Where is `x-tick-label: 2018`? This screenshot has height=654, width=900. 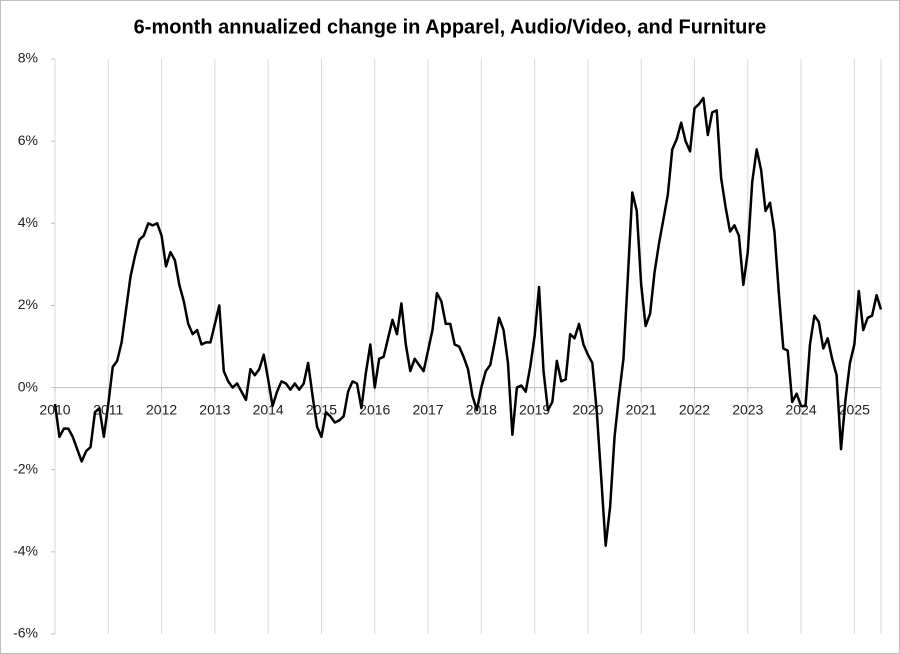 x-tick-label: 2018 is located at coordinates (481, 409).